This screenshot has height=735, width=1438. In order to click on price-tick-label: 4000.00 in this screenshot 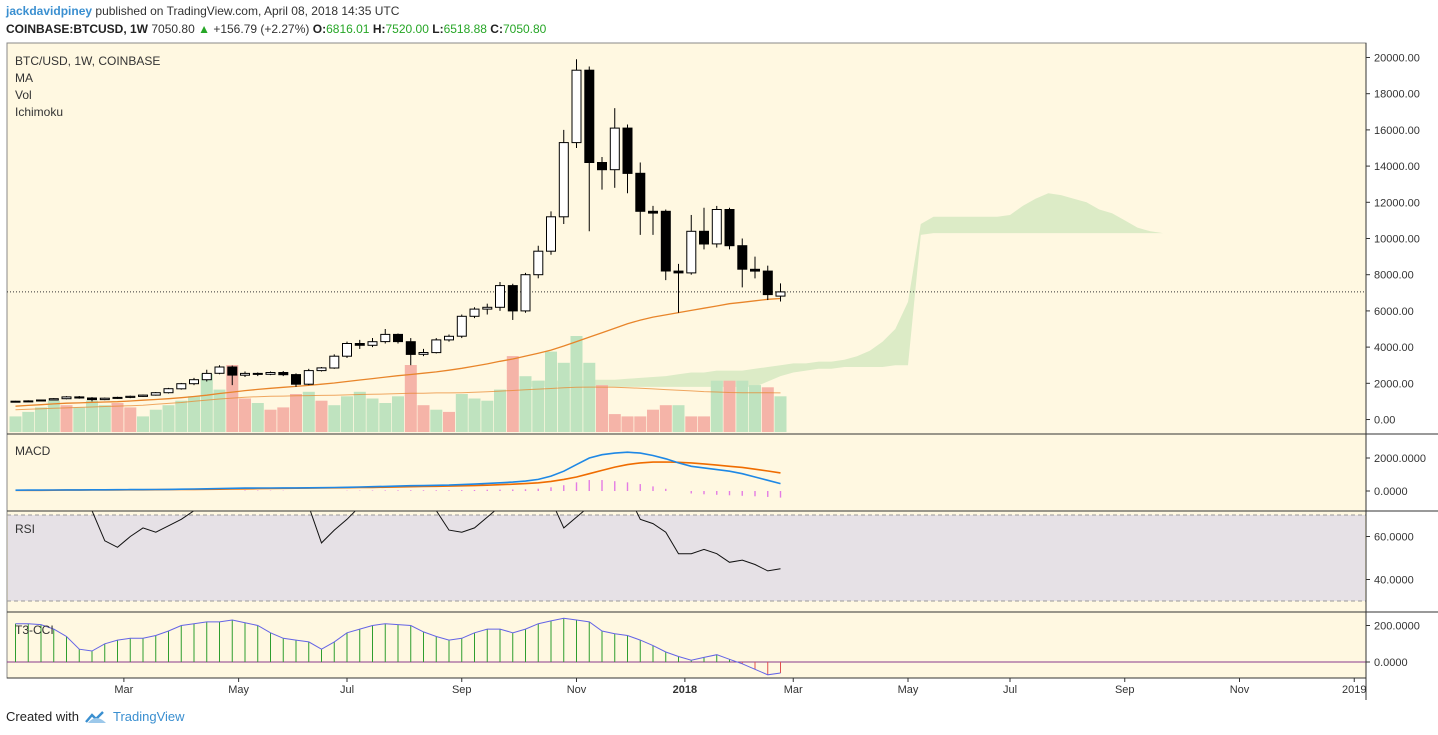, I will do `click(1394, 348)`.